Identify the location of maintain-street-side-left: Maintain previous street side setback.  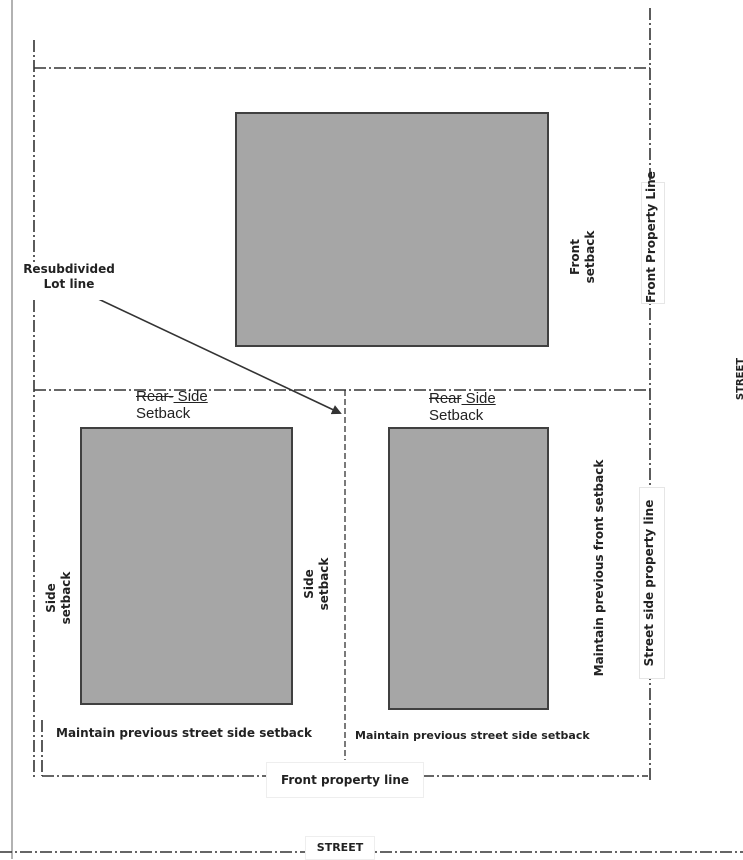
(184, 733).